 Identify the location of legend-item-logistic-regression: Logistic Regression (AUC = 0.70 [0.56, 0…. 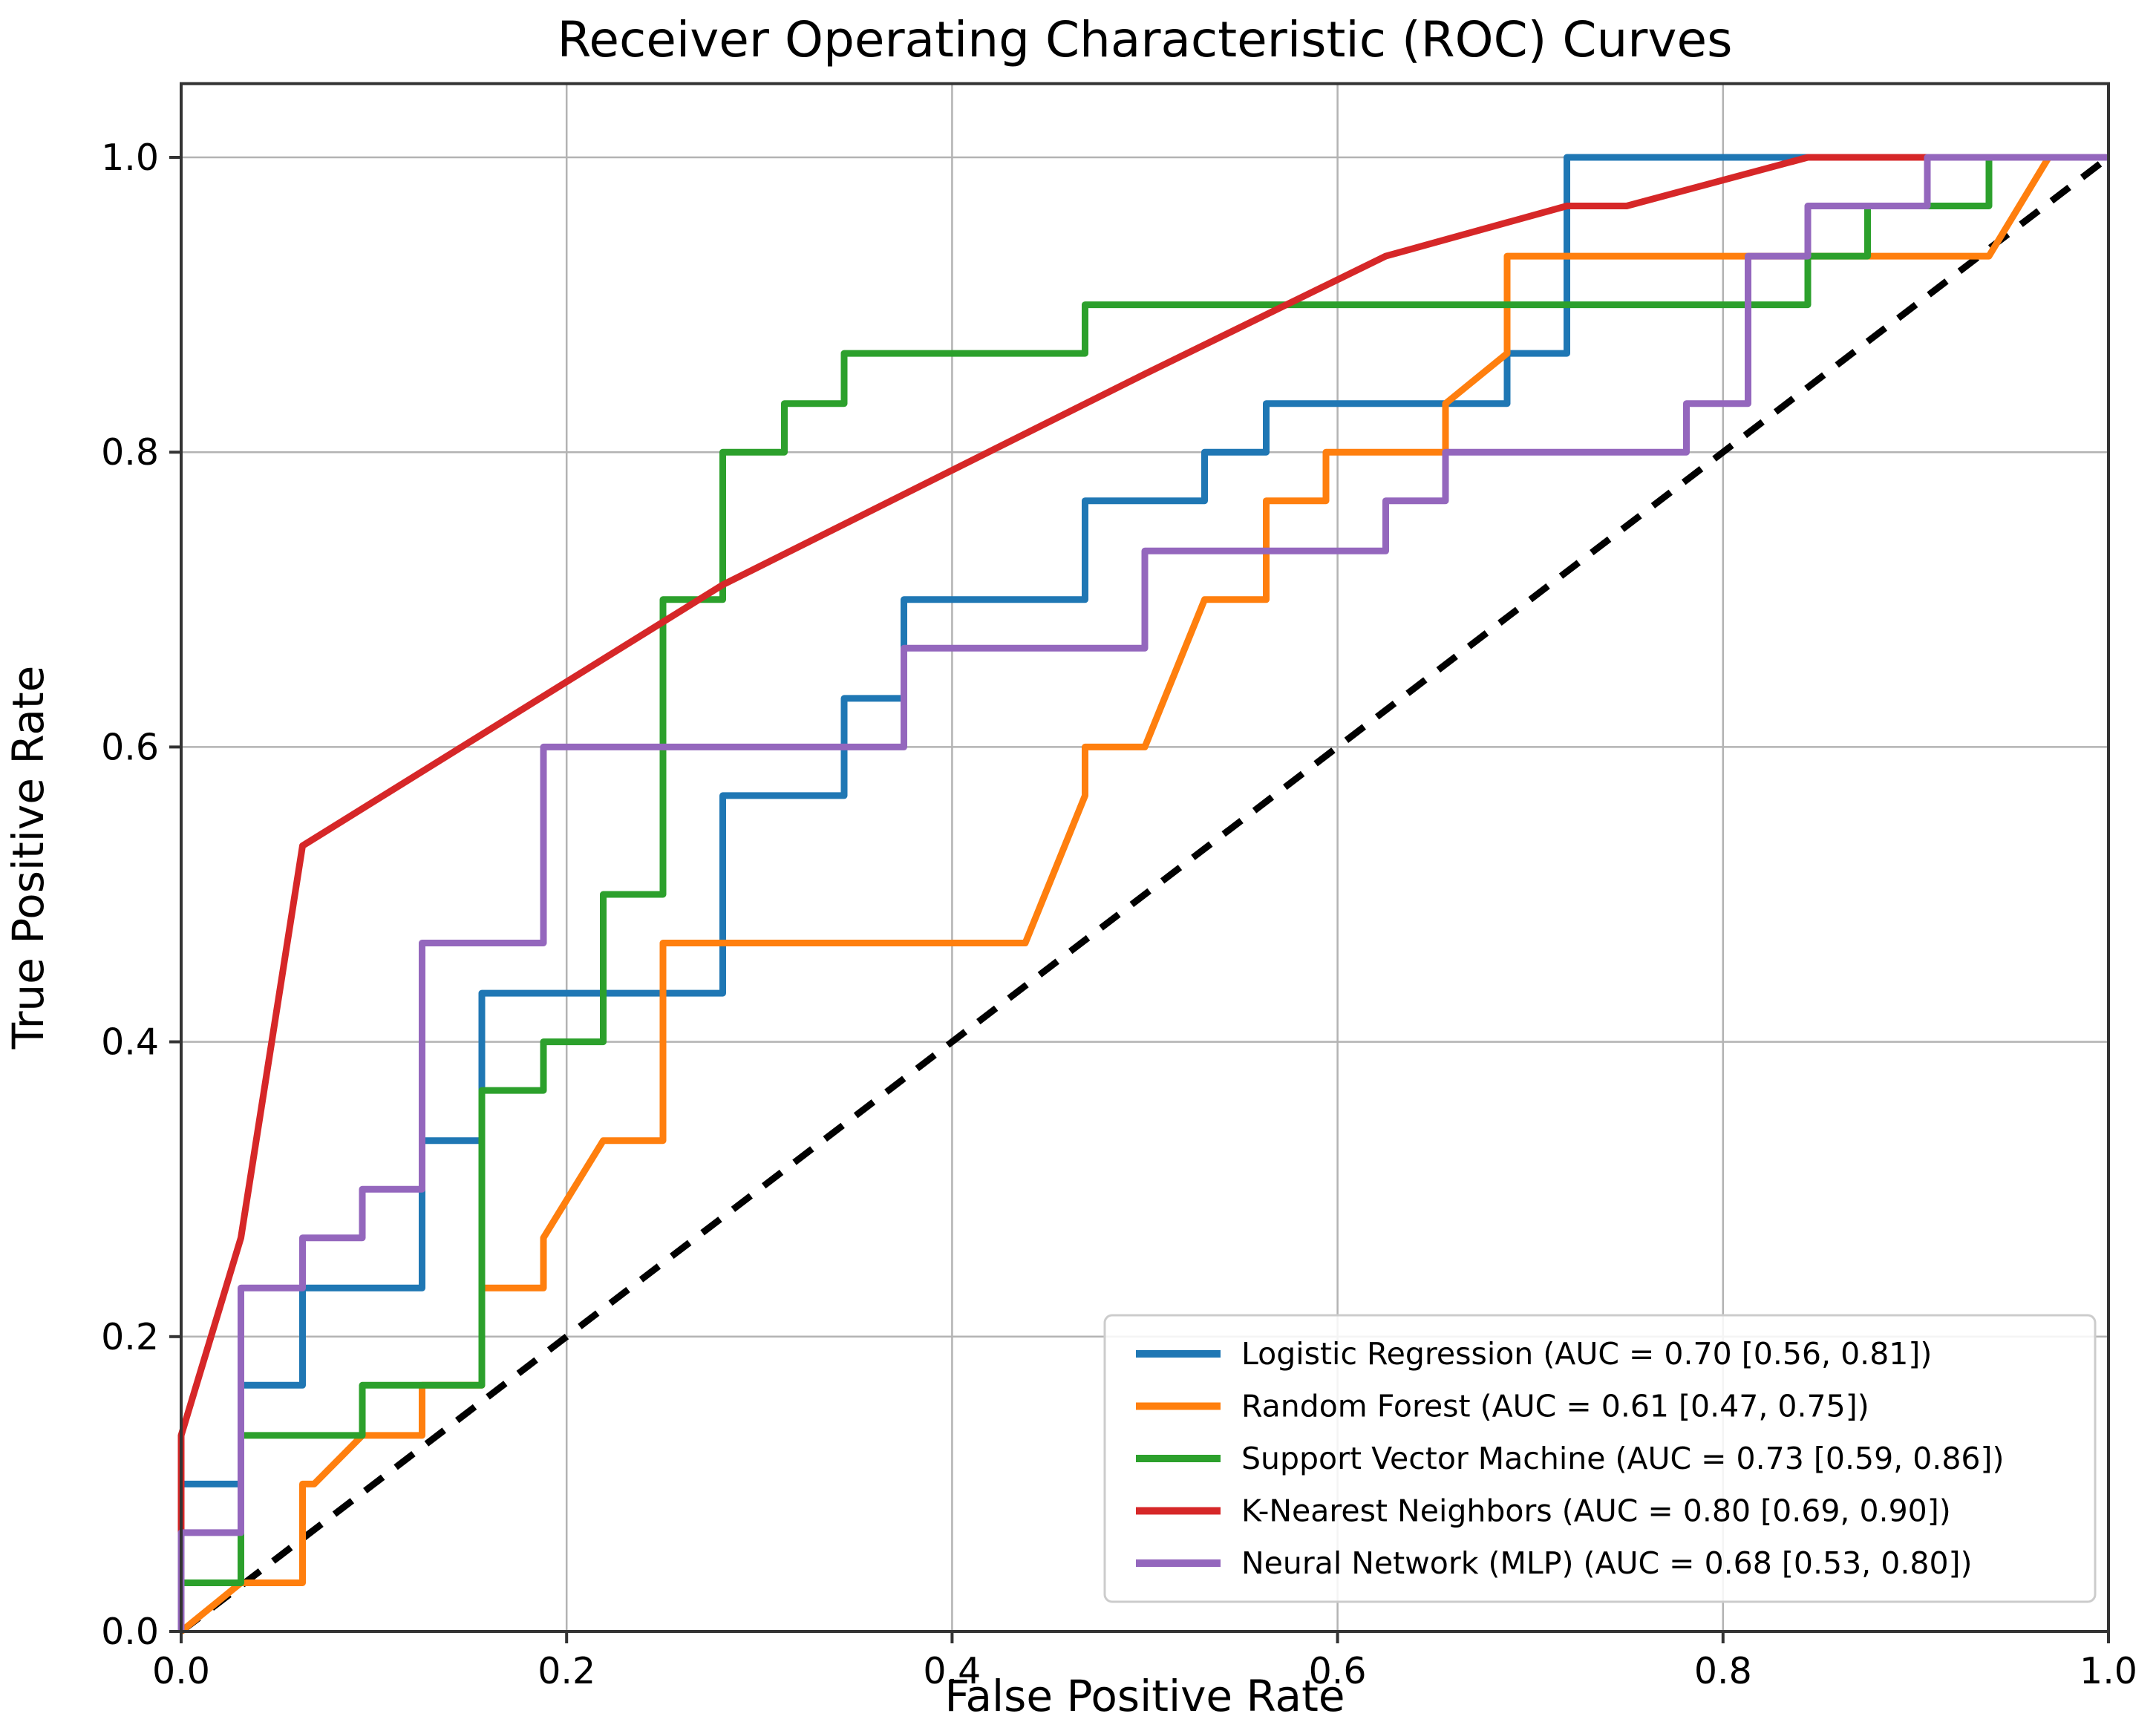
(1534, 1354).